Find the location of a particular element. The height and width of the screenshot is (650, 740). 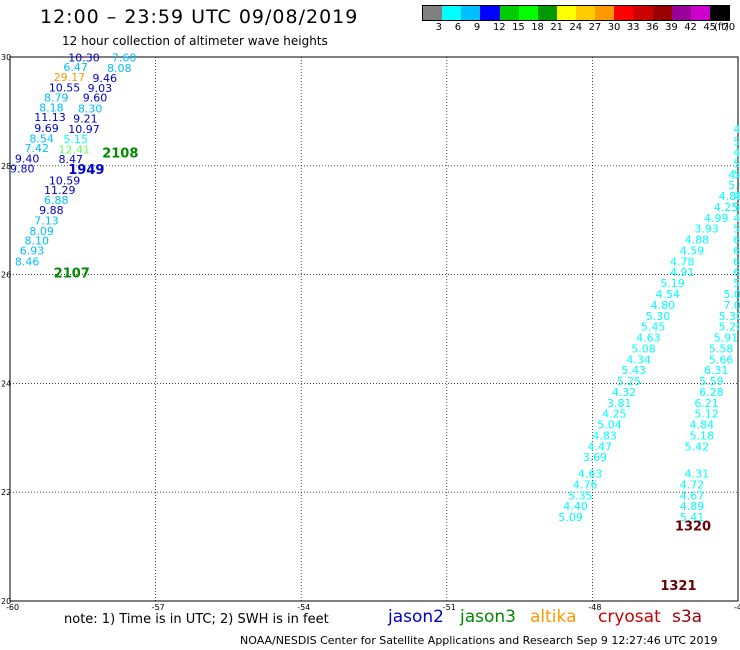

color-scale-label: 70 is located at coordinates (729, 27).